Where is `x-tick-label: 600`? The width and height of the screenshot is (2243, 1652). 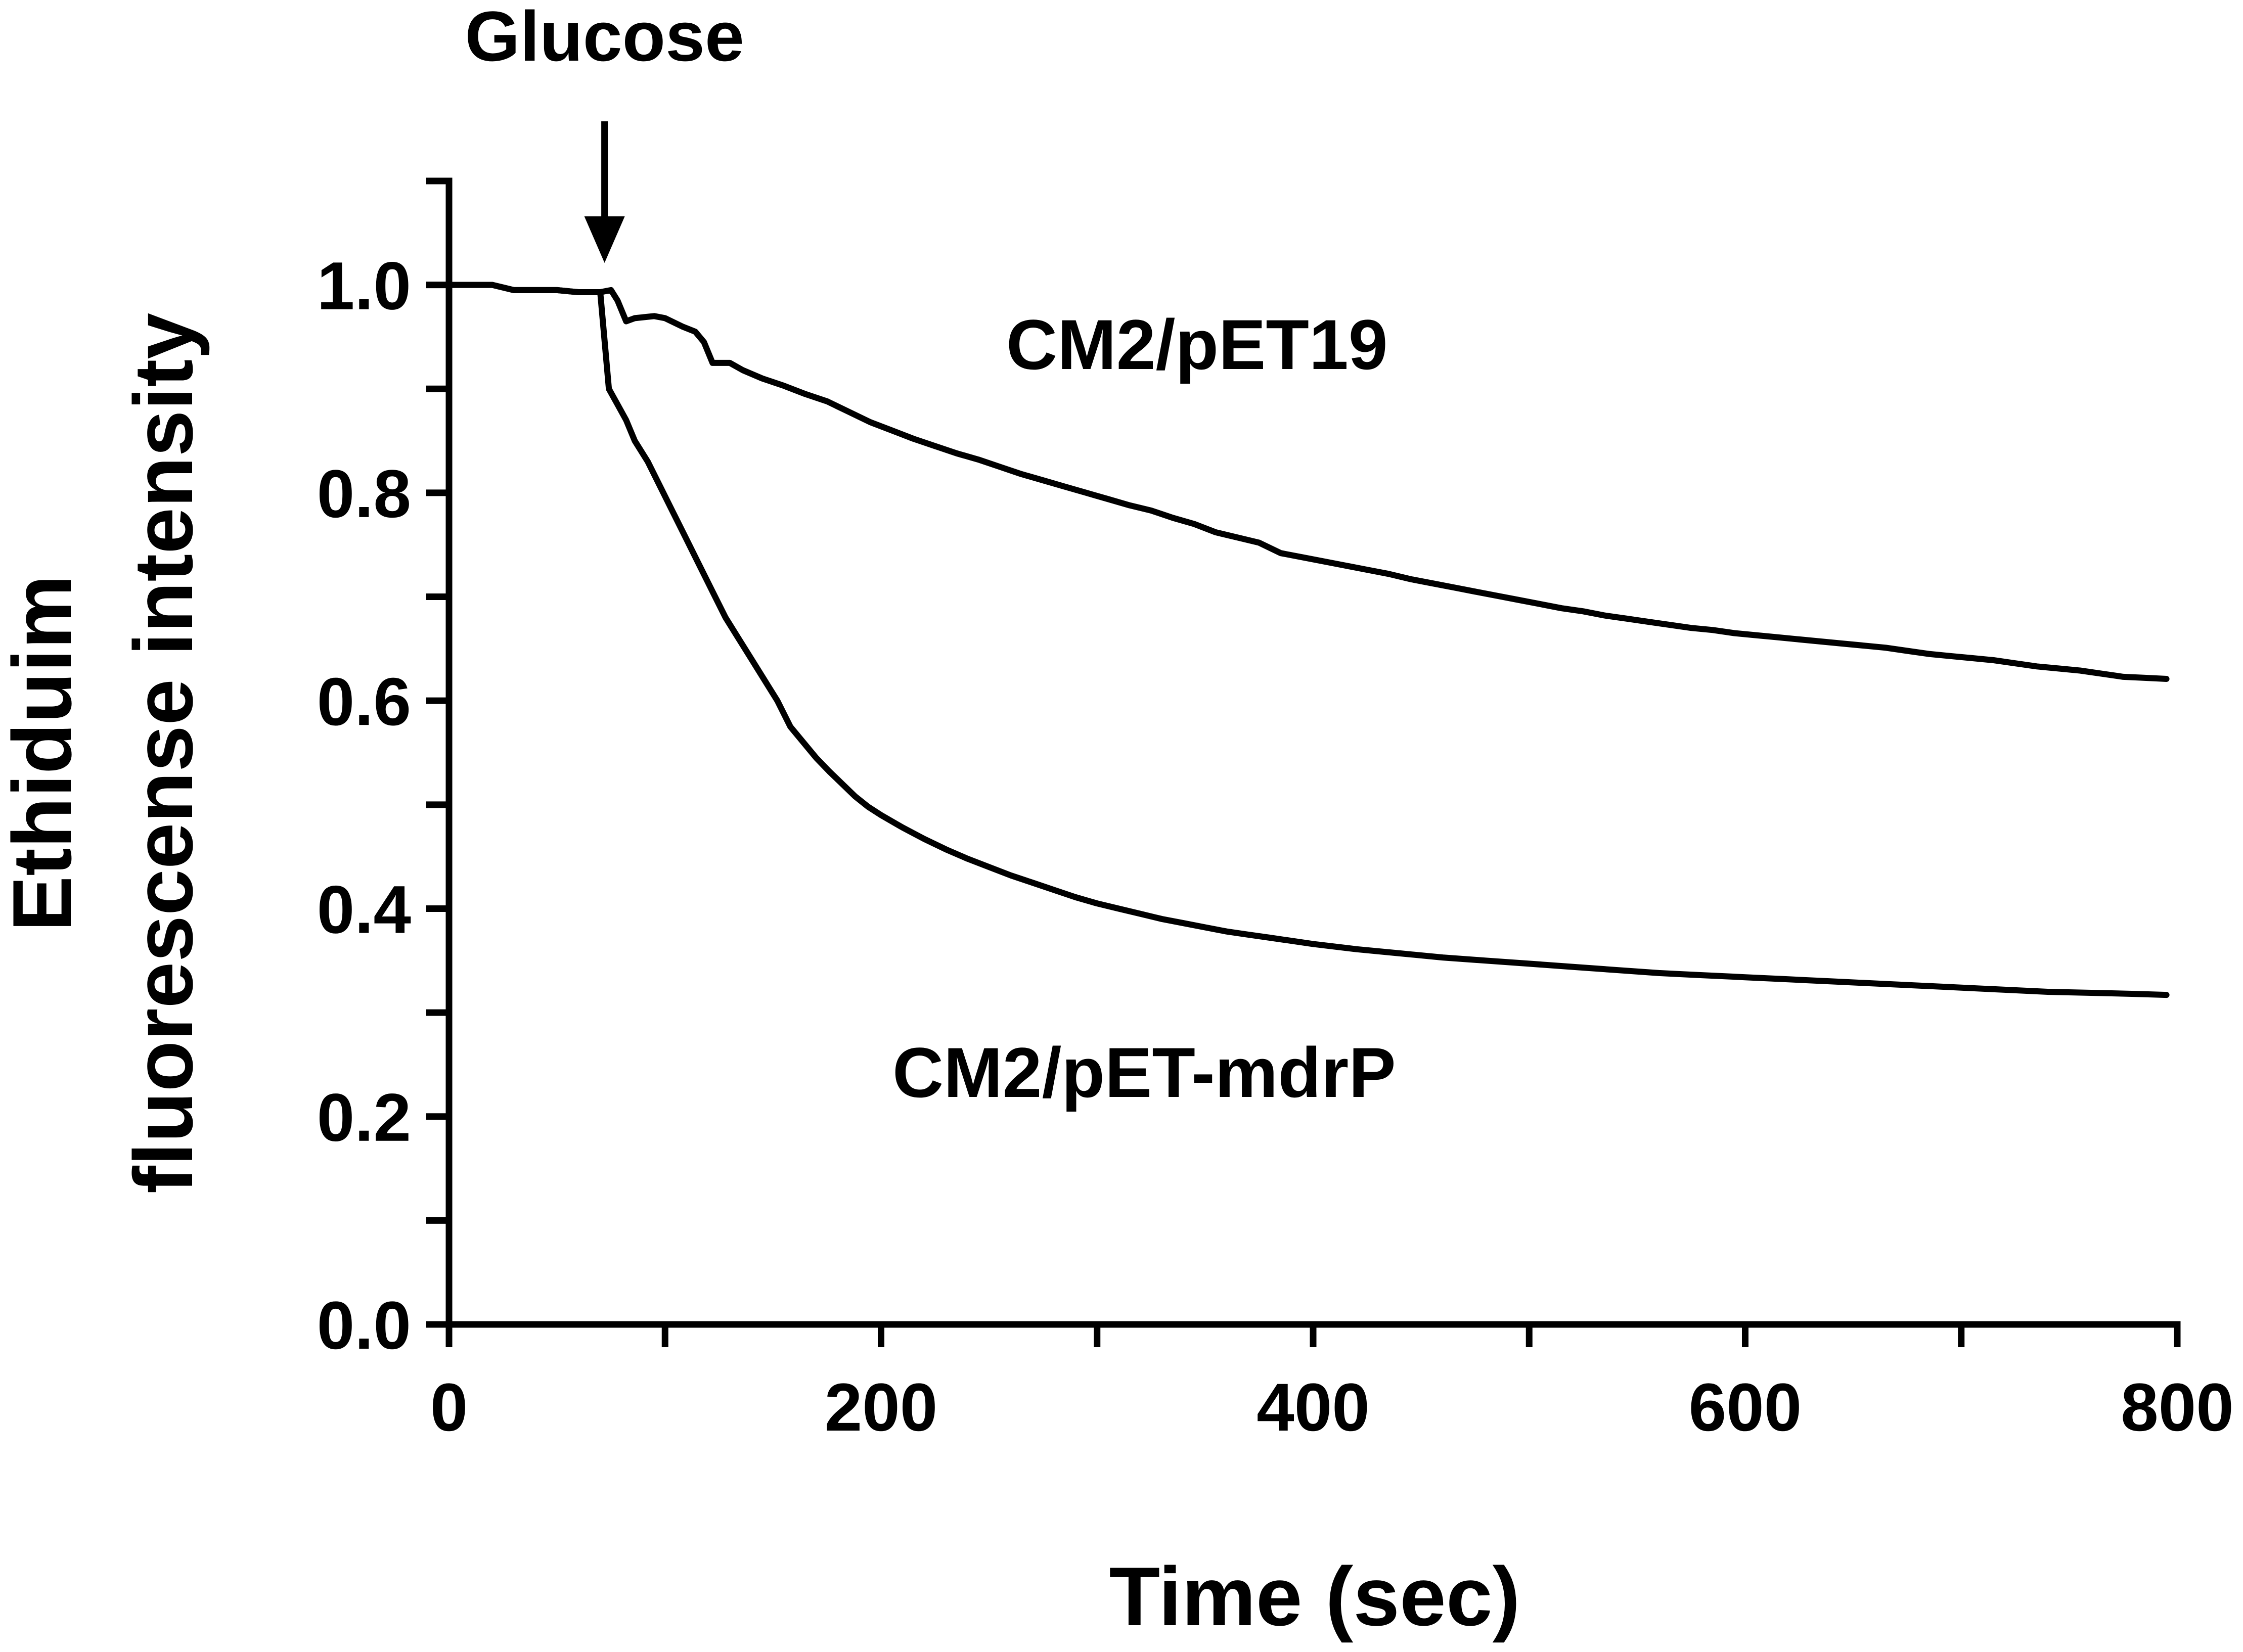 x-tick-label: 600 is located at coordinates (1745, 1408).